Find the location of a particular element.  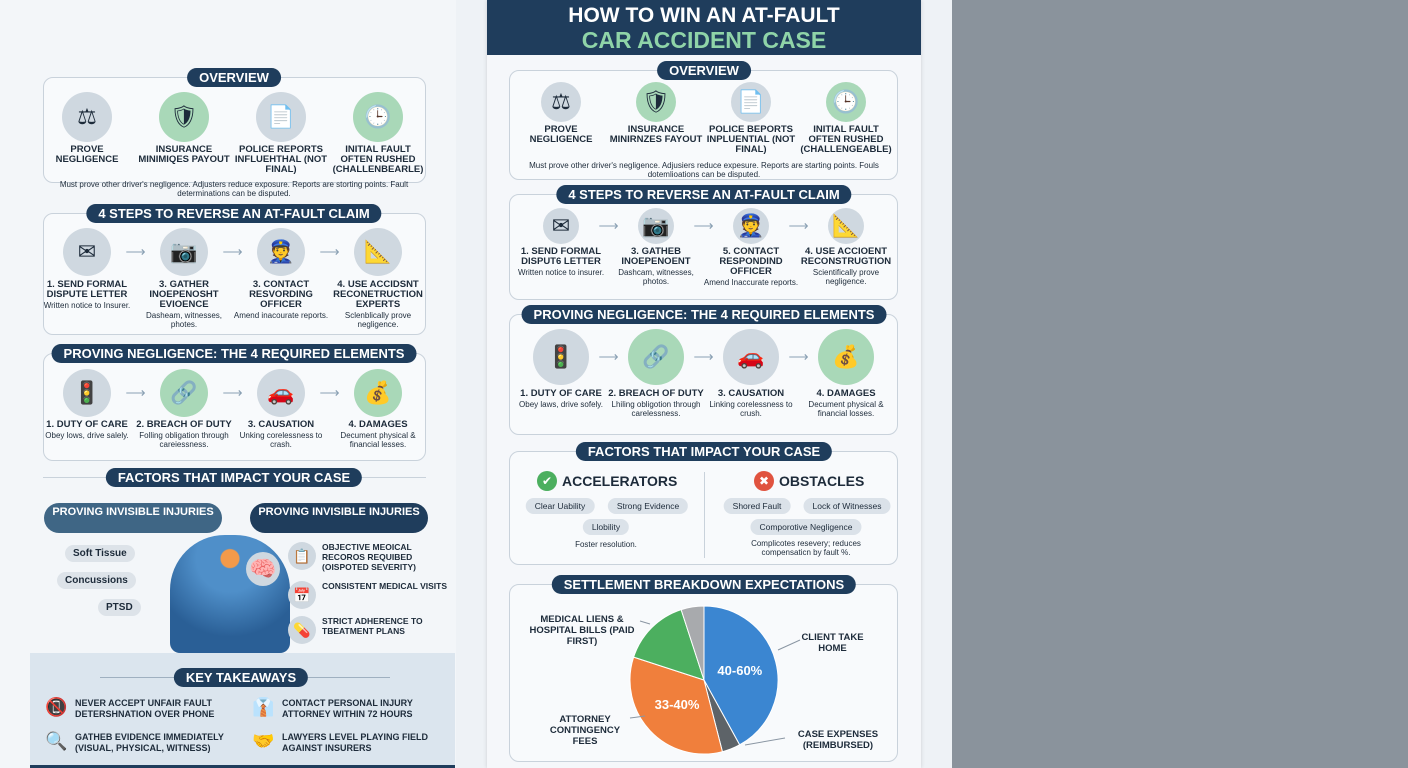

scales-icon: ⚖ is located at coordinates (561, 102).